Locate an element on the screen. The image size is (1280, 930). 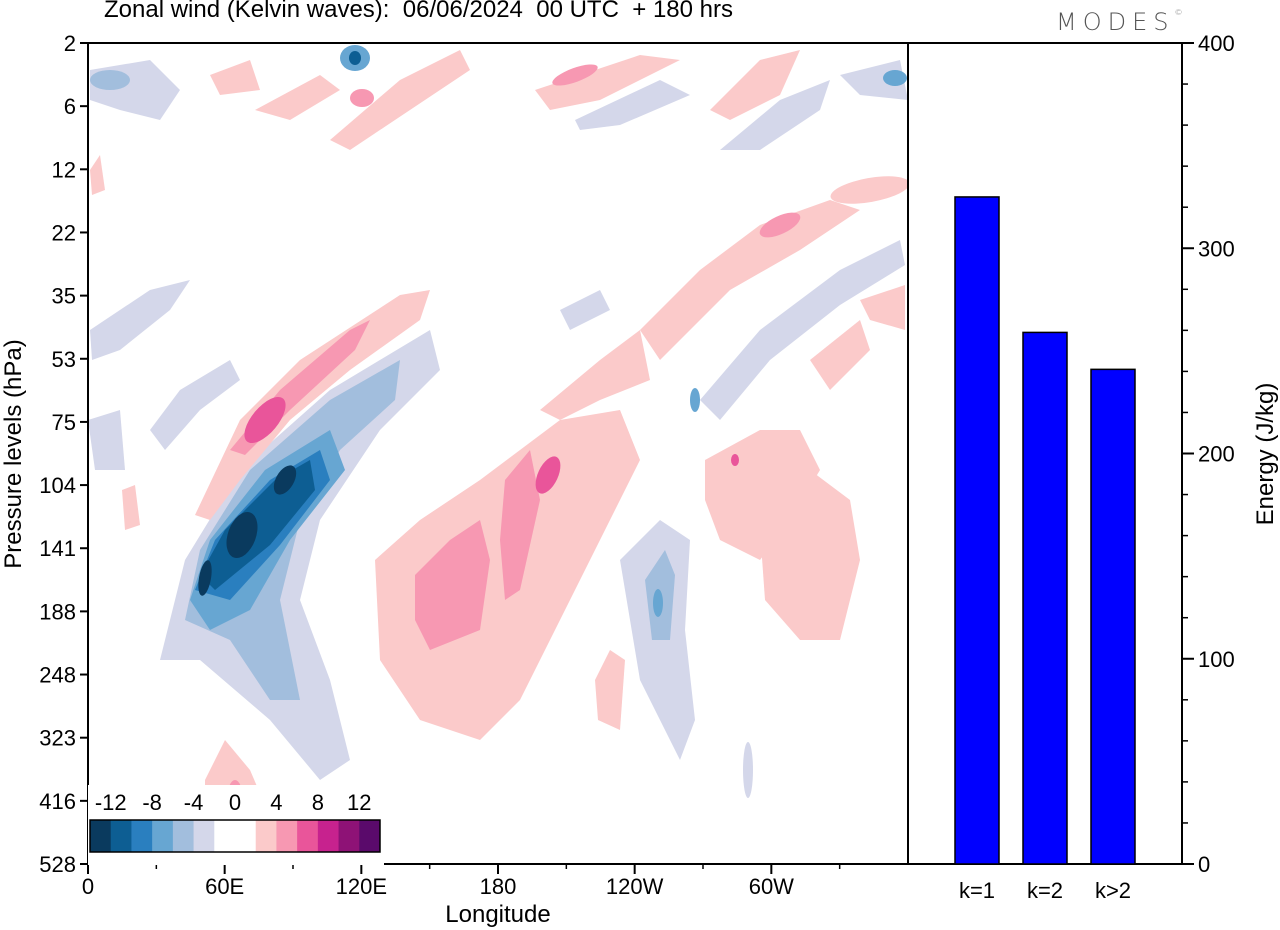
y-axis-title: Pressure levels (hPa) is located at coordinates (13, 453).